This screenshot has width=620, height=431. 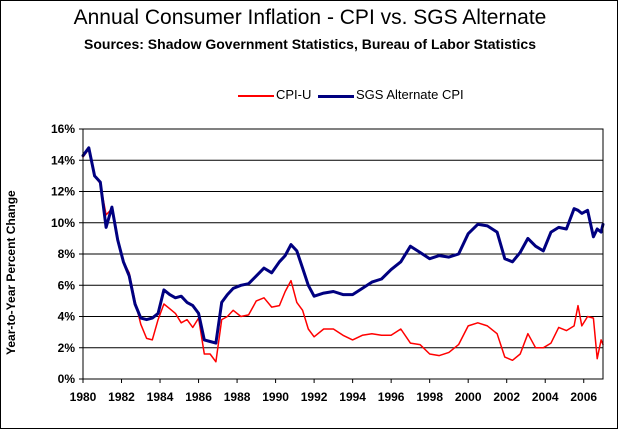 I want to click on x-tick-label: 1982, so click(x=121, y=397).